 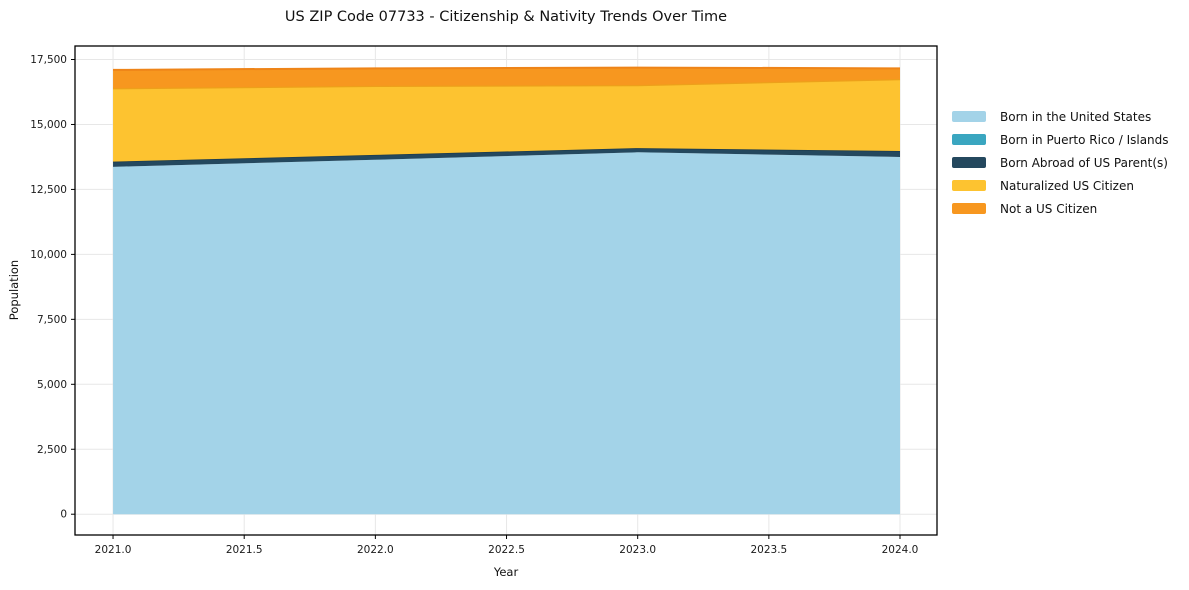 I want to click on y-tick-label: 17,500, so click(x=48, y=60).